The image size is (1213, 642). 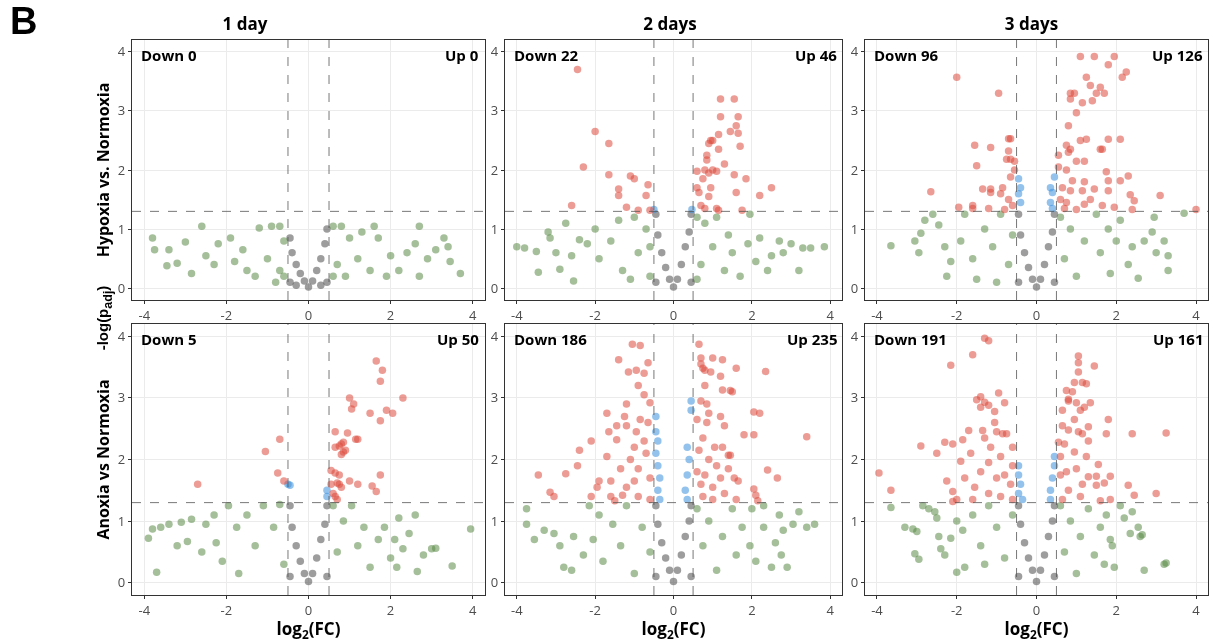 What do you see at coordinates (1178, 339) in the screenshot?
I see `annotation: Up 161` at bounding box center [1178, 339].